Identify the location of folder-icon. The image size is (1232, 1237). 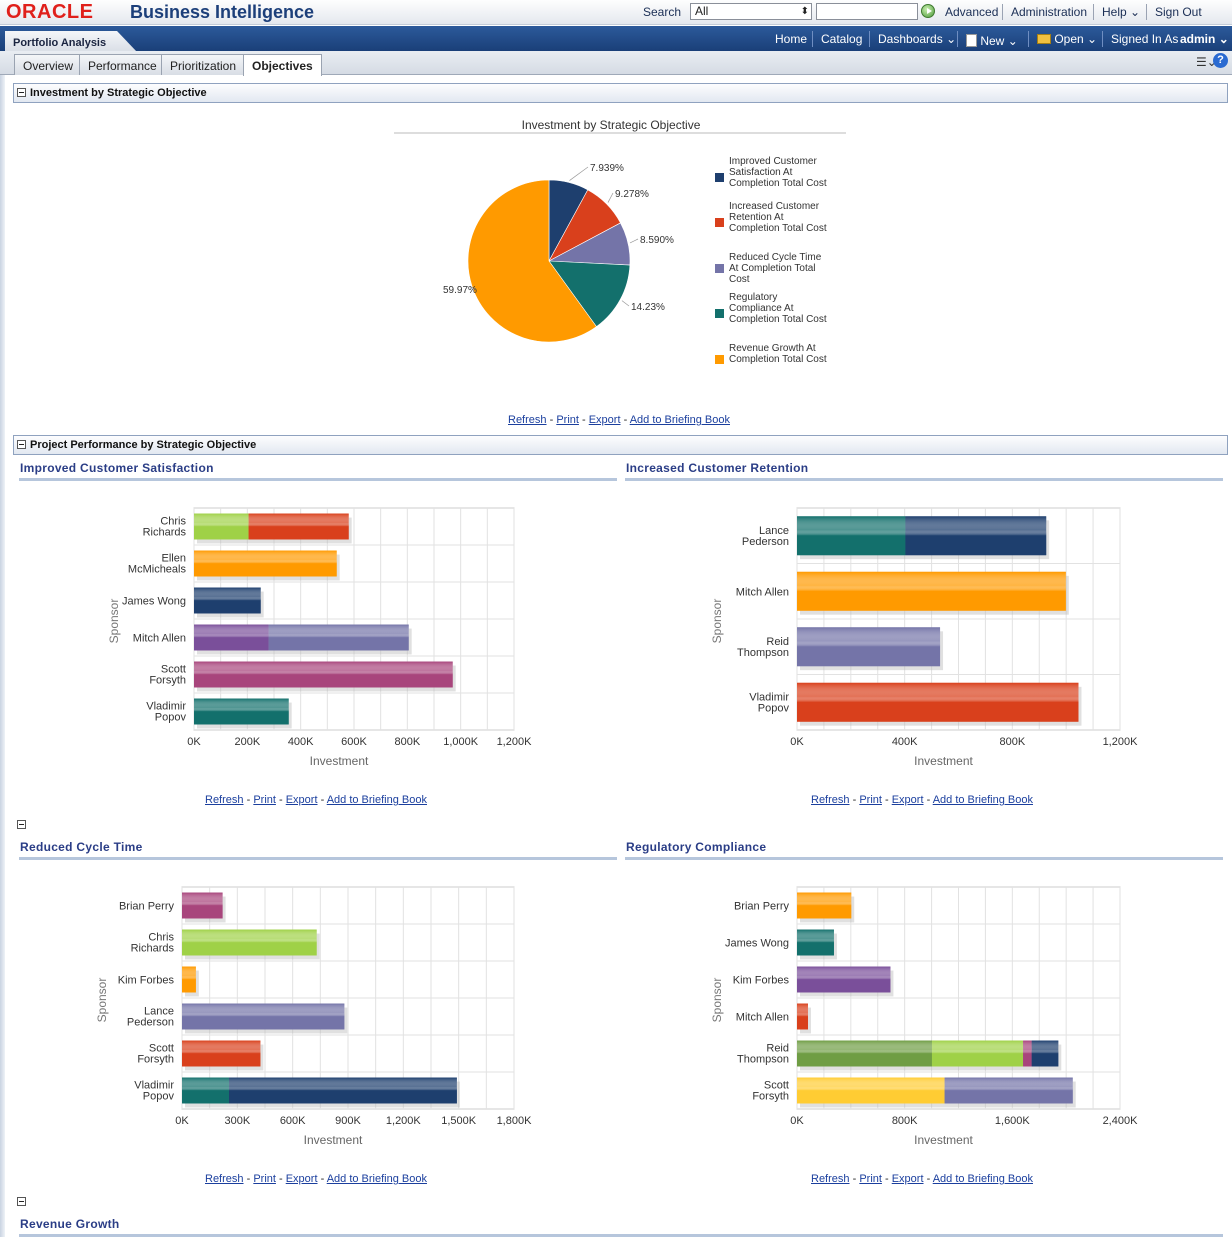
(1044, 39).